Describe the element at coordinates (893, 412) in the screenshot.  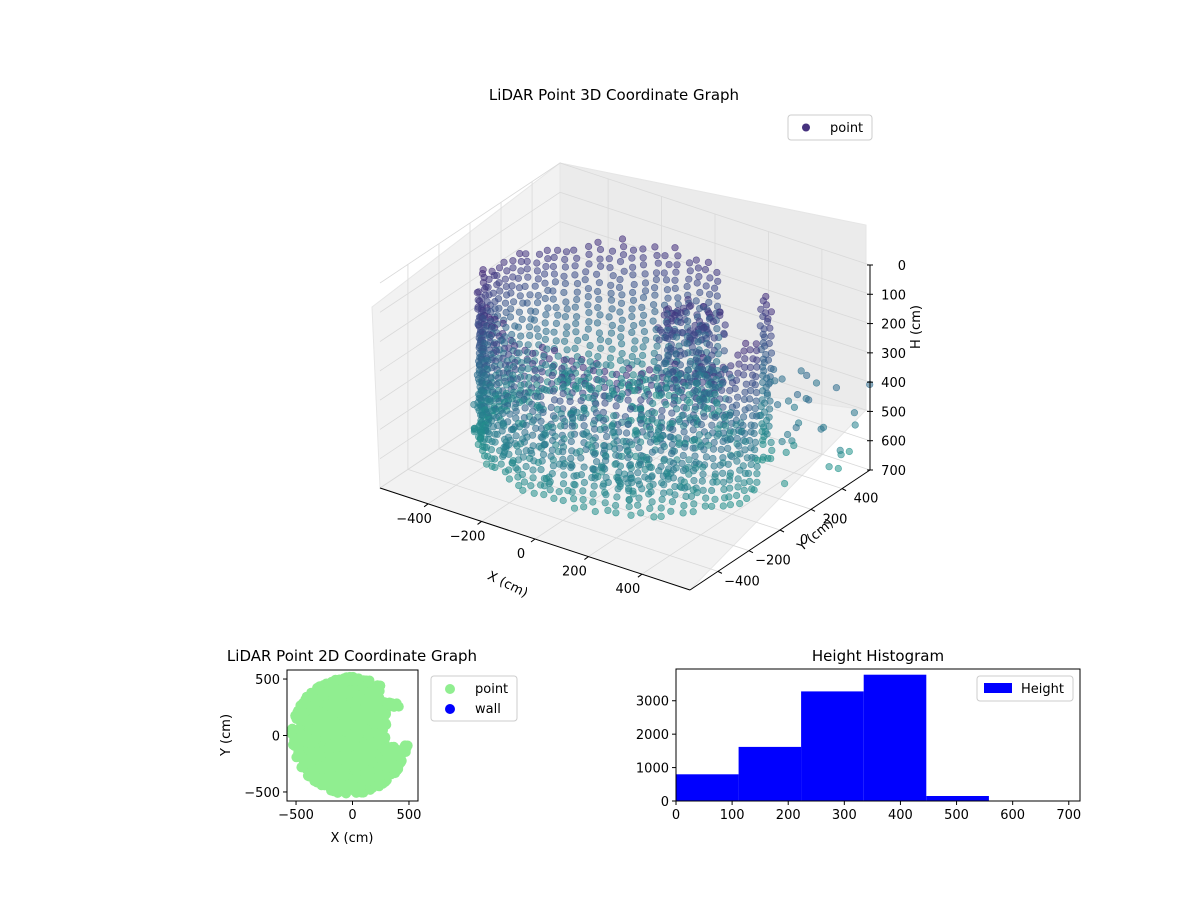
I see `z-tick-label-3d: 500` at that location.